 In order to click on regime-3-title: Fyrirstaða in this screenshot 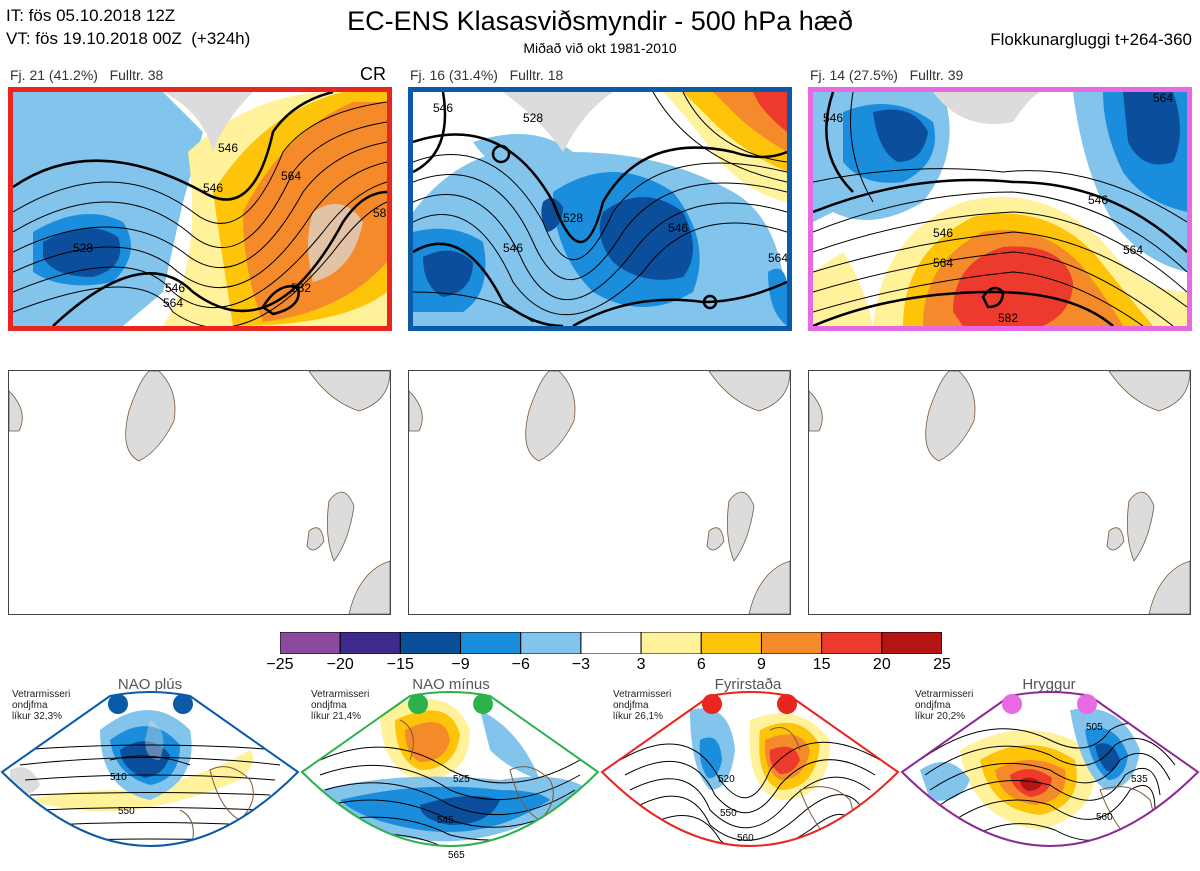, I will do `click(748, 684)`.